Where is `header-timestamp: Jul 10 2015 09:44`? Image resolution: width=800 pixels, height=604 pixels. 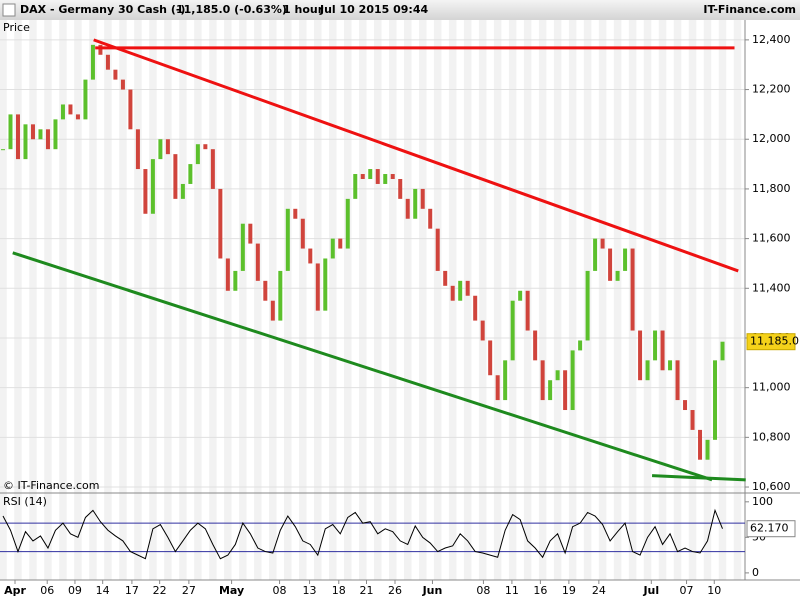 header-timestamp: Jul 10 2015 09:44 is located at coordinates (373, 9).